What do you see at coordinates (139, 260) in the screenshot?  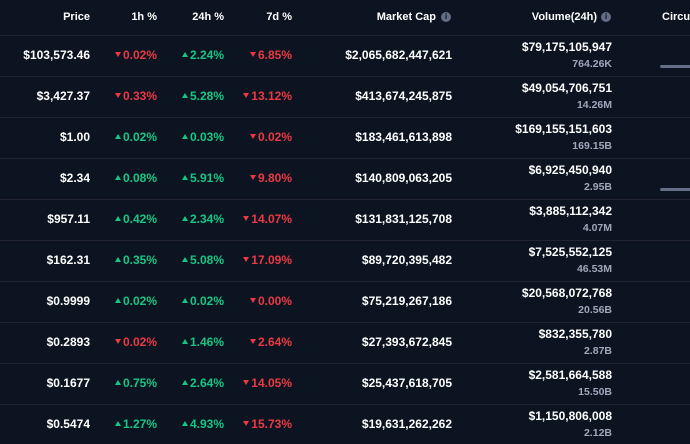 I see `percent-text: 0.35%` at bounding box center [139, 260].